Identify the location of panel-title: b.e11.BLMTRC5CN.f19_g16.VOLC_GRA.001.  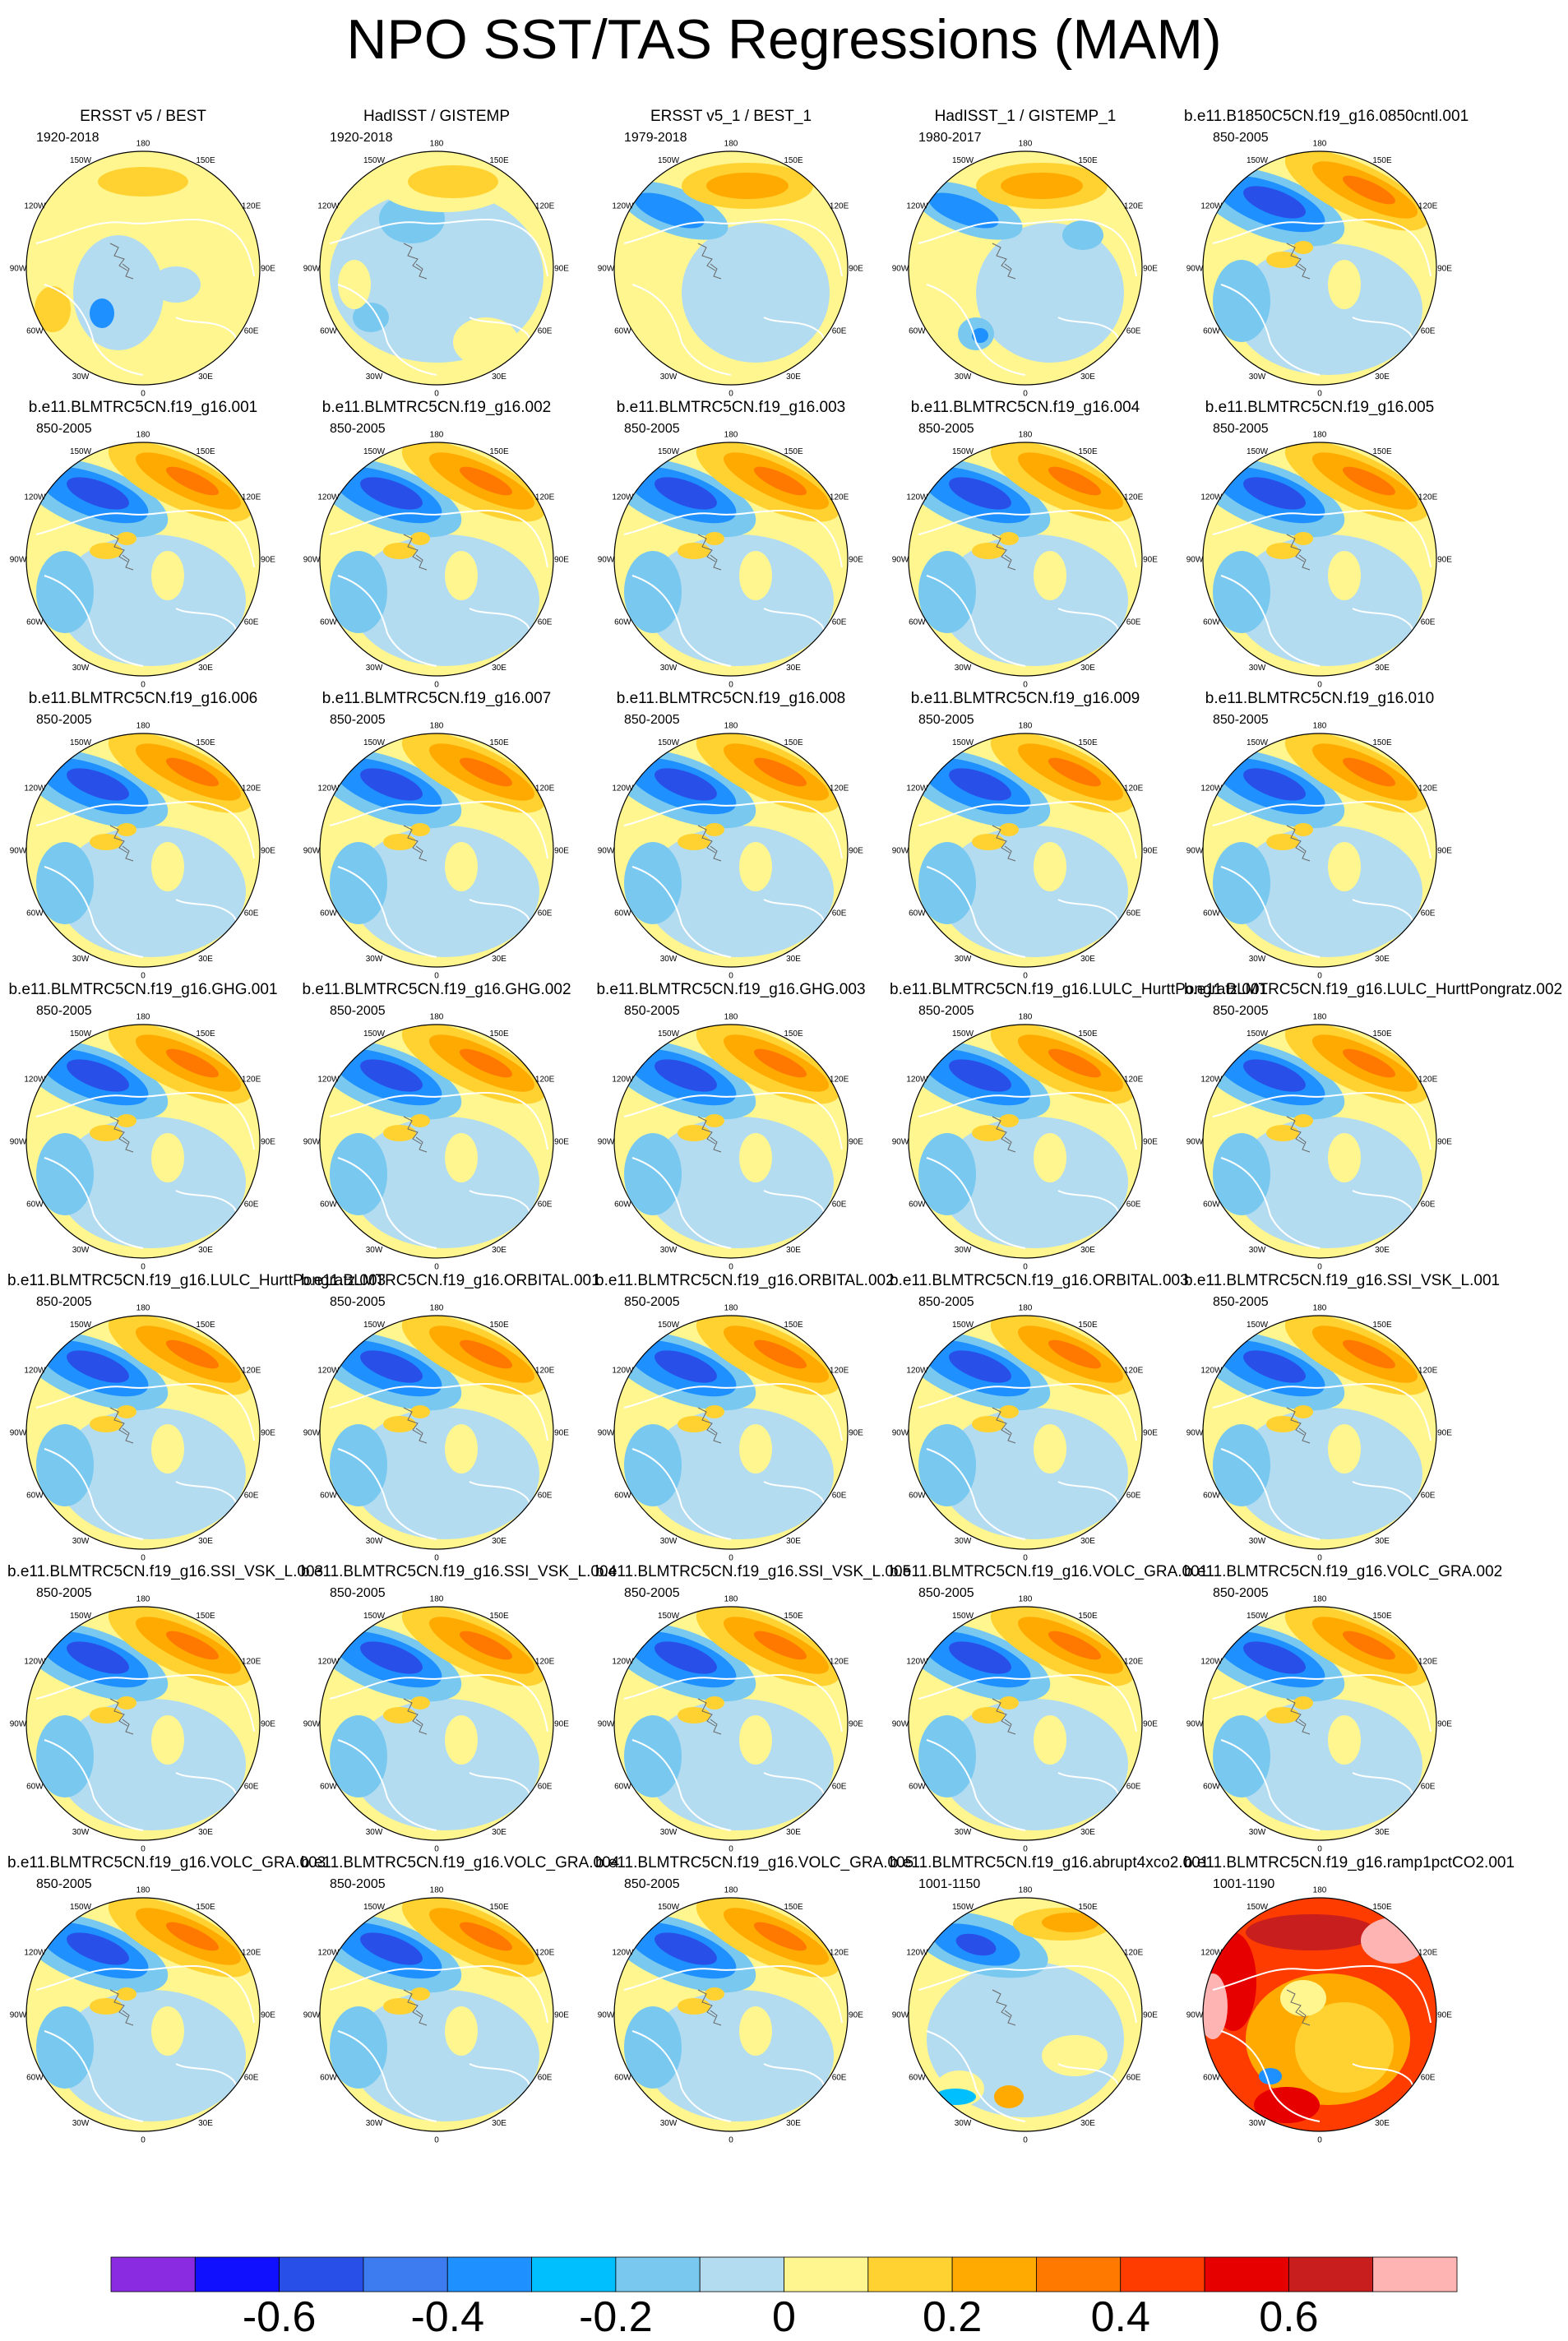
(1049, 1571).